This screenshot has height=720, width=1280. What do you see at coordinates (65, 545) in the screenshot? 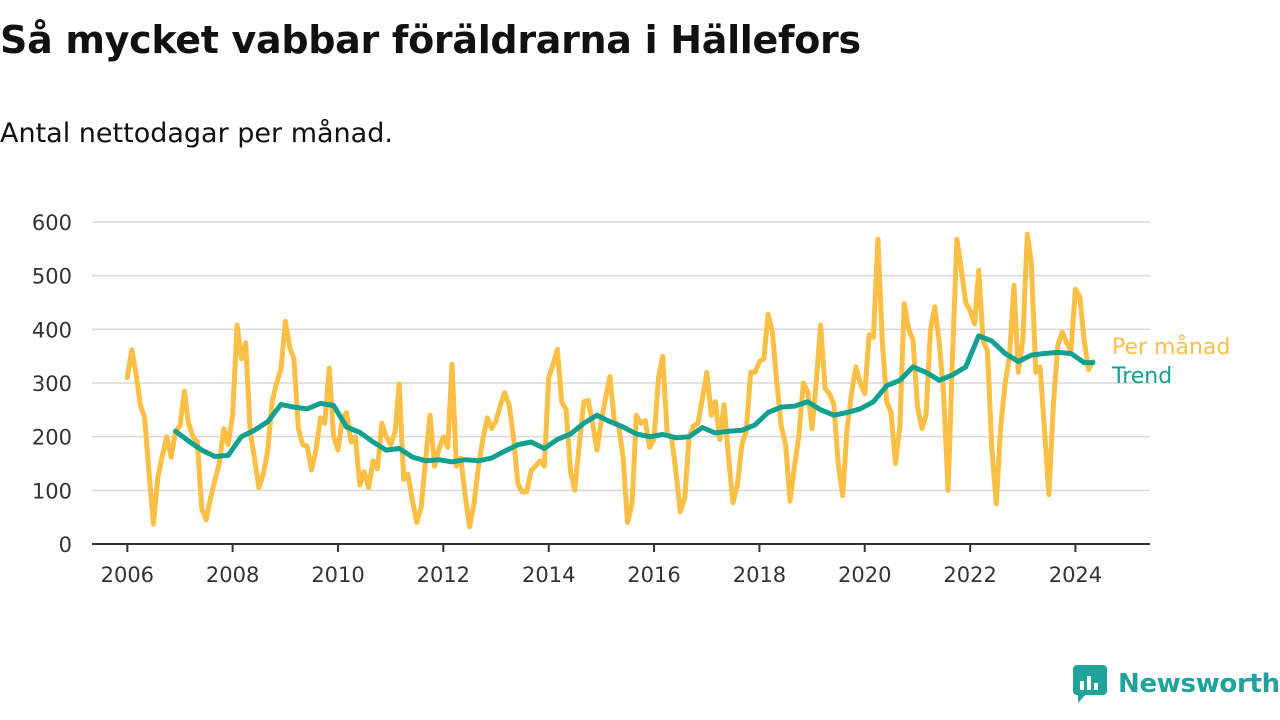
I see `y-tick-label: 0` at bounding box center [65, 545].